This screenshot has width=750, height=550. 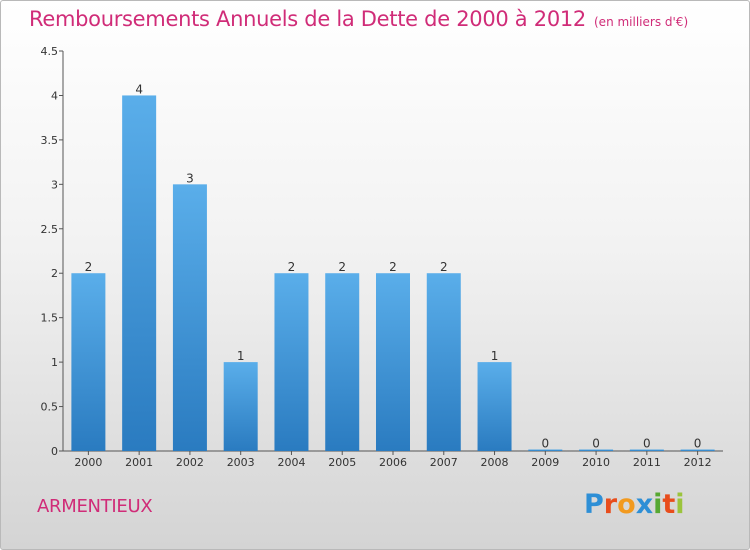 What do you see at coordinates (342, 267) in the screenshot?
I see `data-label-2005: 2` at bounding box center [342, 267].